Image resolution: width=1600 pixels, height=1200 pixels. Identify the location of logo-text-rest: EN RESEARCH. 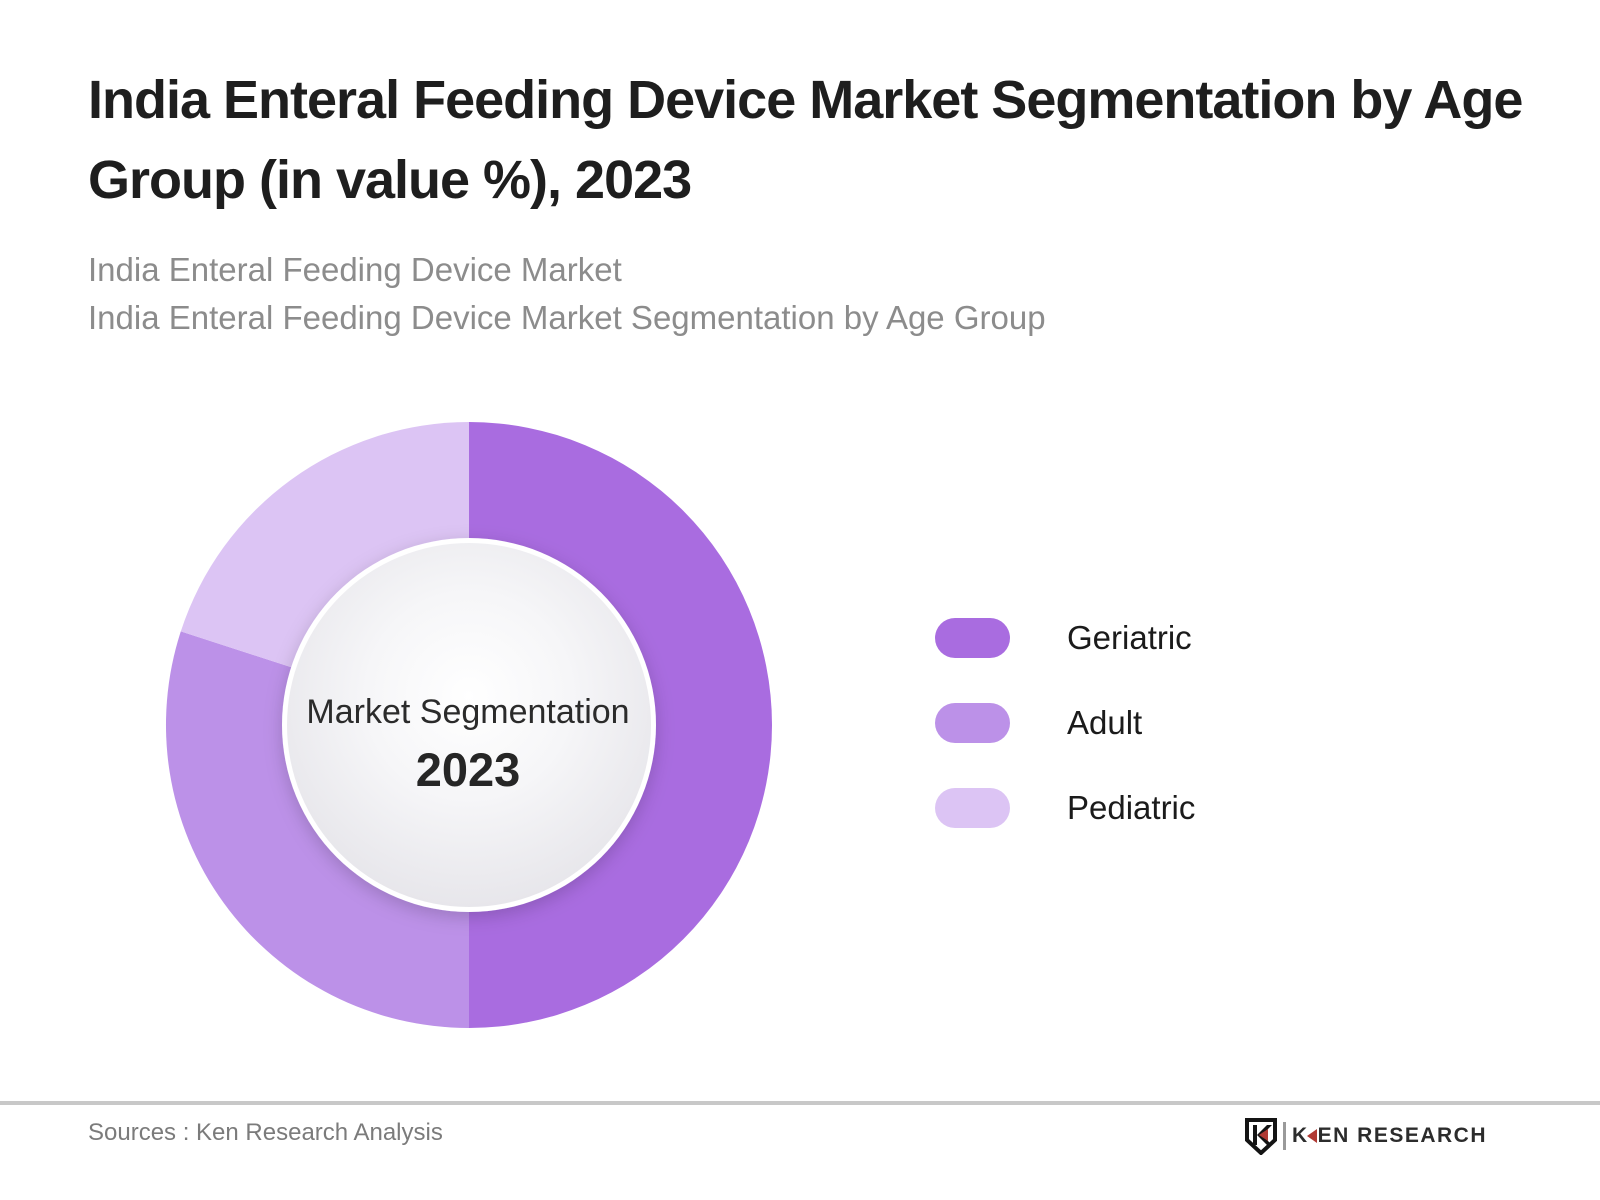
(1402, 1135).